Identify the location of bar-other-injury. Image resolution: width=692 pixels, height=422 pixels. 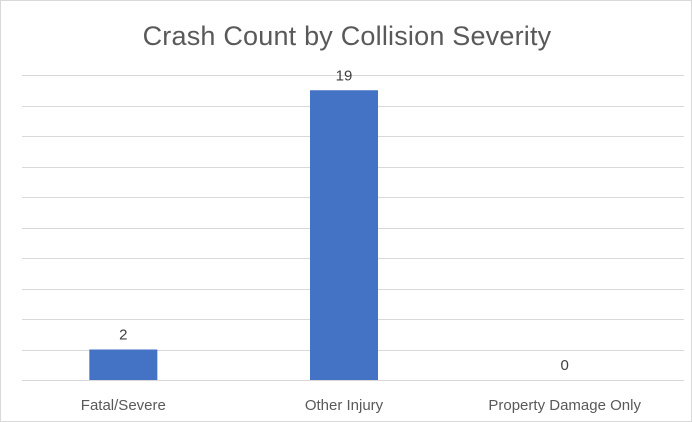
(344, 235).